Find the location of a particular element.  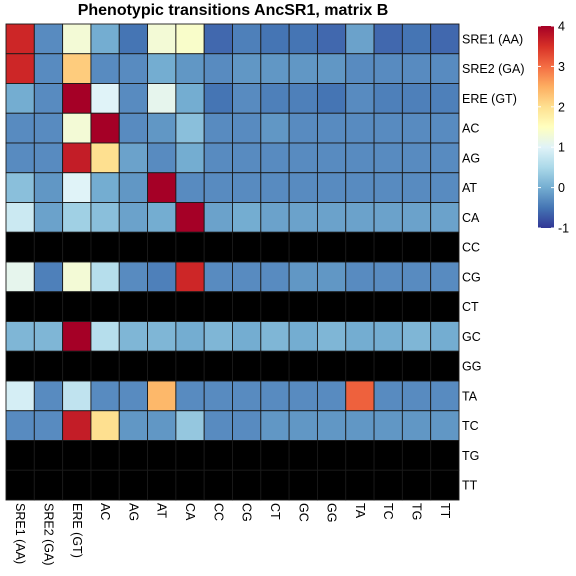

row-label: TC is located at coordinates (470, 426).